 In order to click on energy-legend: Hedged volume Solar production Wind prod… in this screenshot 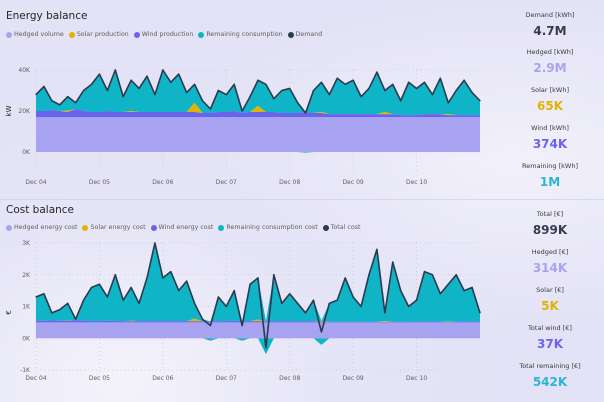, I will do `click(164, 34)`.